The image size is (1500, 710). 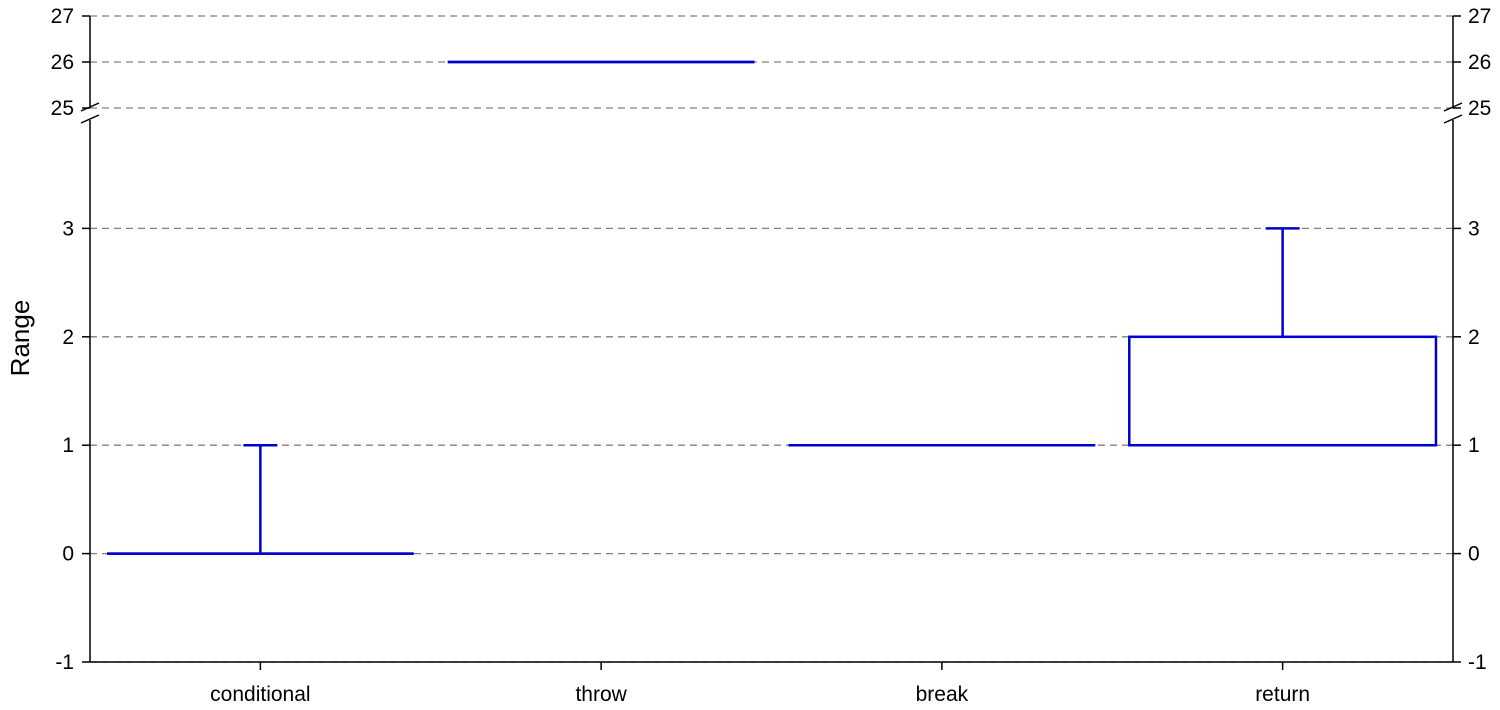 What do you see at coordinates (1477, 662) in the screenshot?
I see `y-tick-label-right: -1` at bounding box center [1477, 662].